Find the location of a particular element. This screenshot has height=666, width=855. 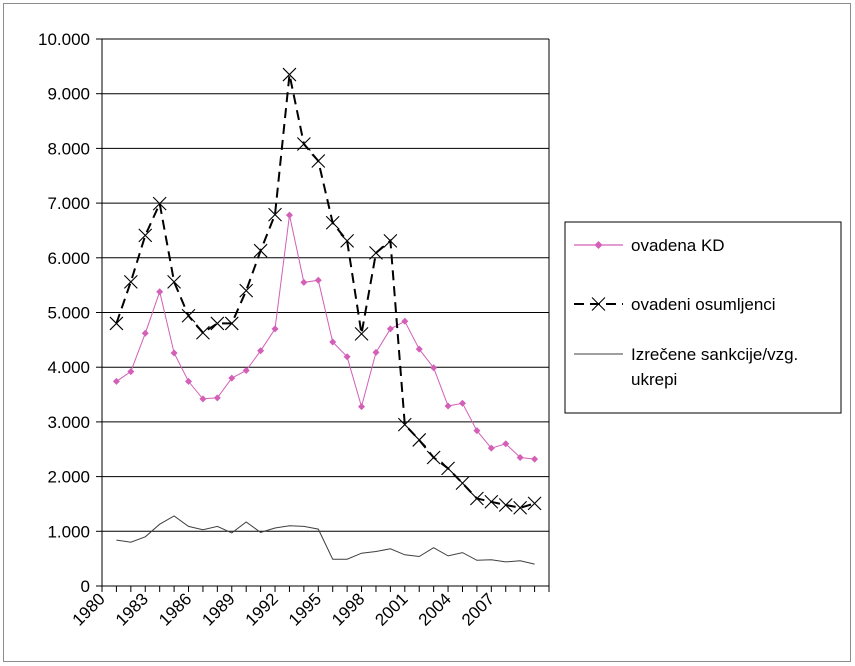

y-tick-label: 7.000 is located at coordinates (68, 203).